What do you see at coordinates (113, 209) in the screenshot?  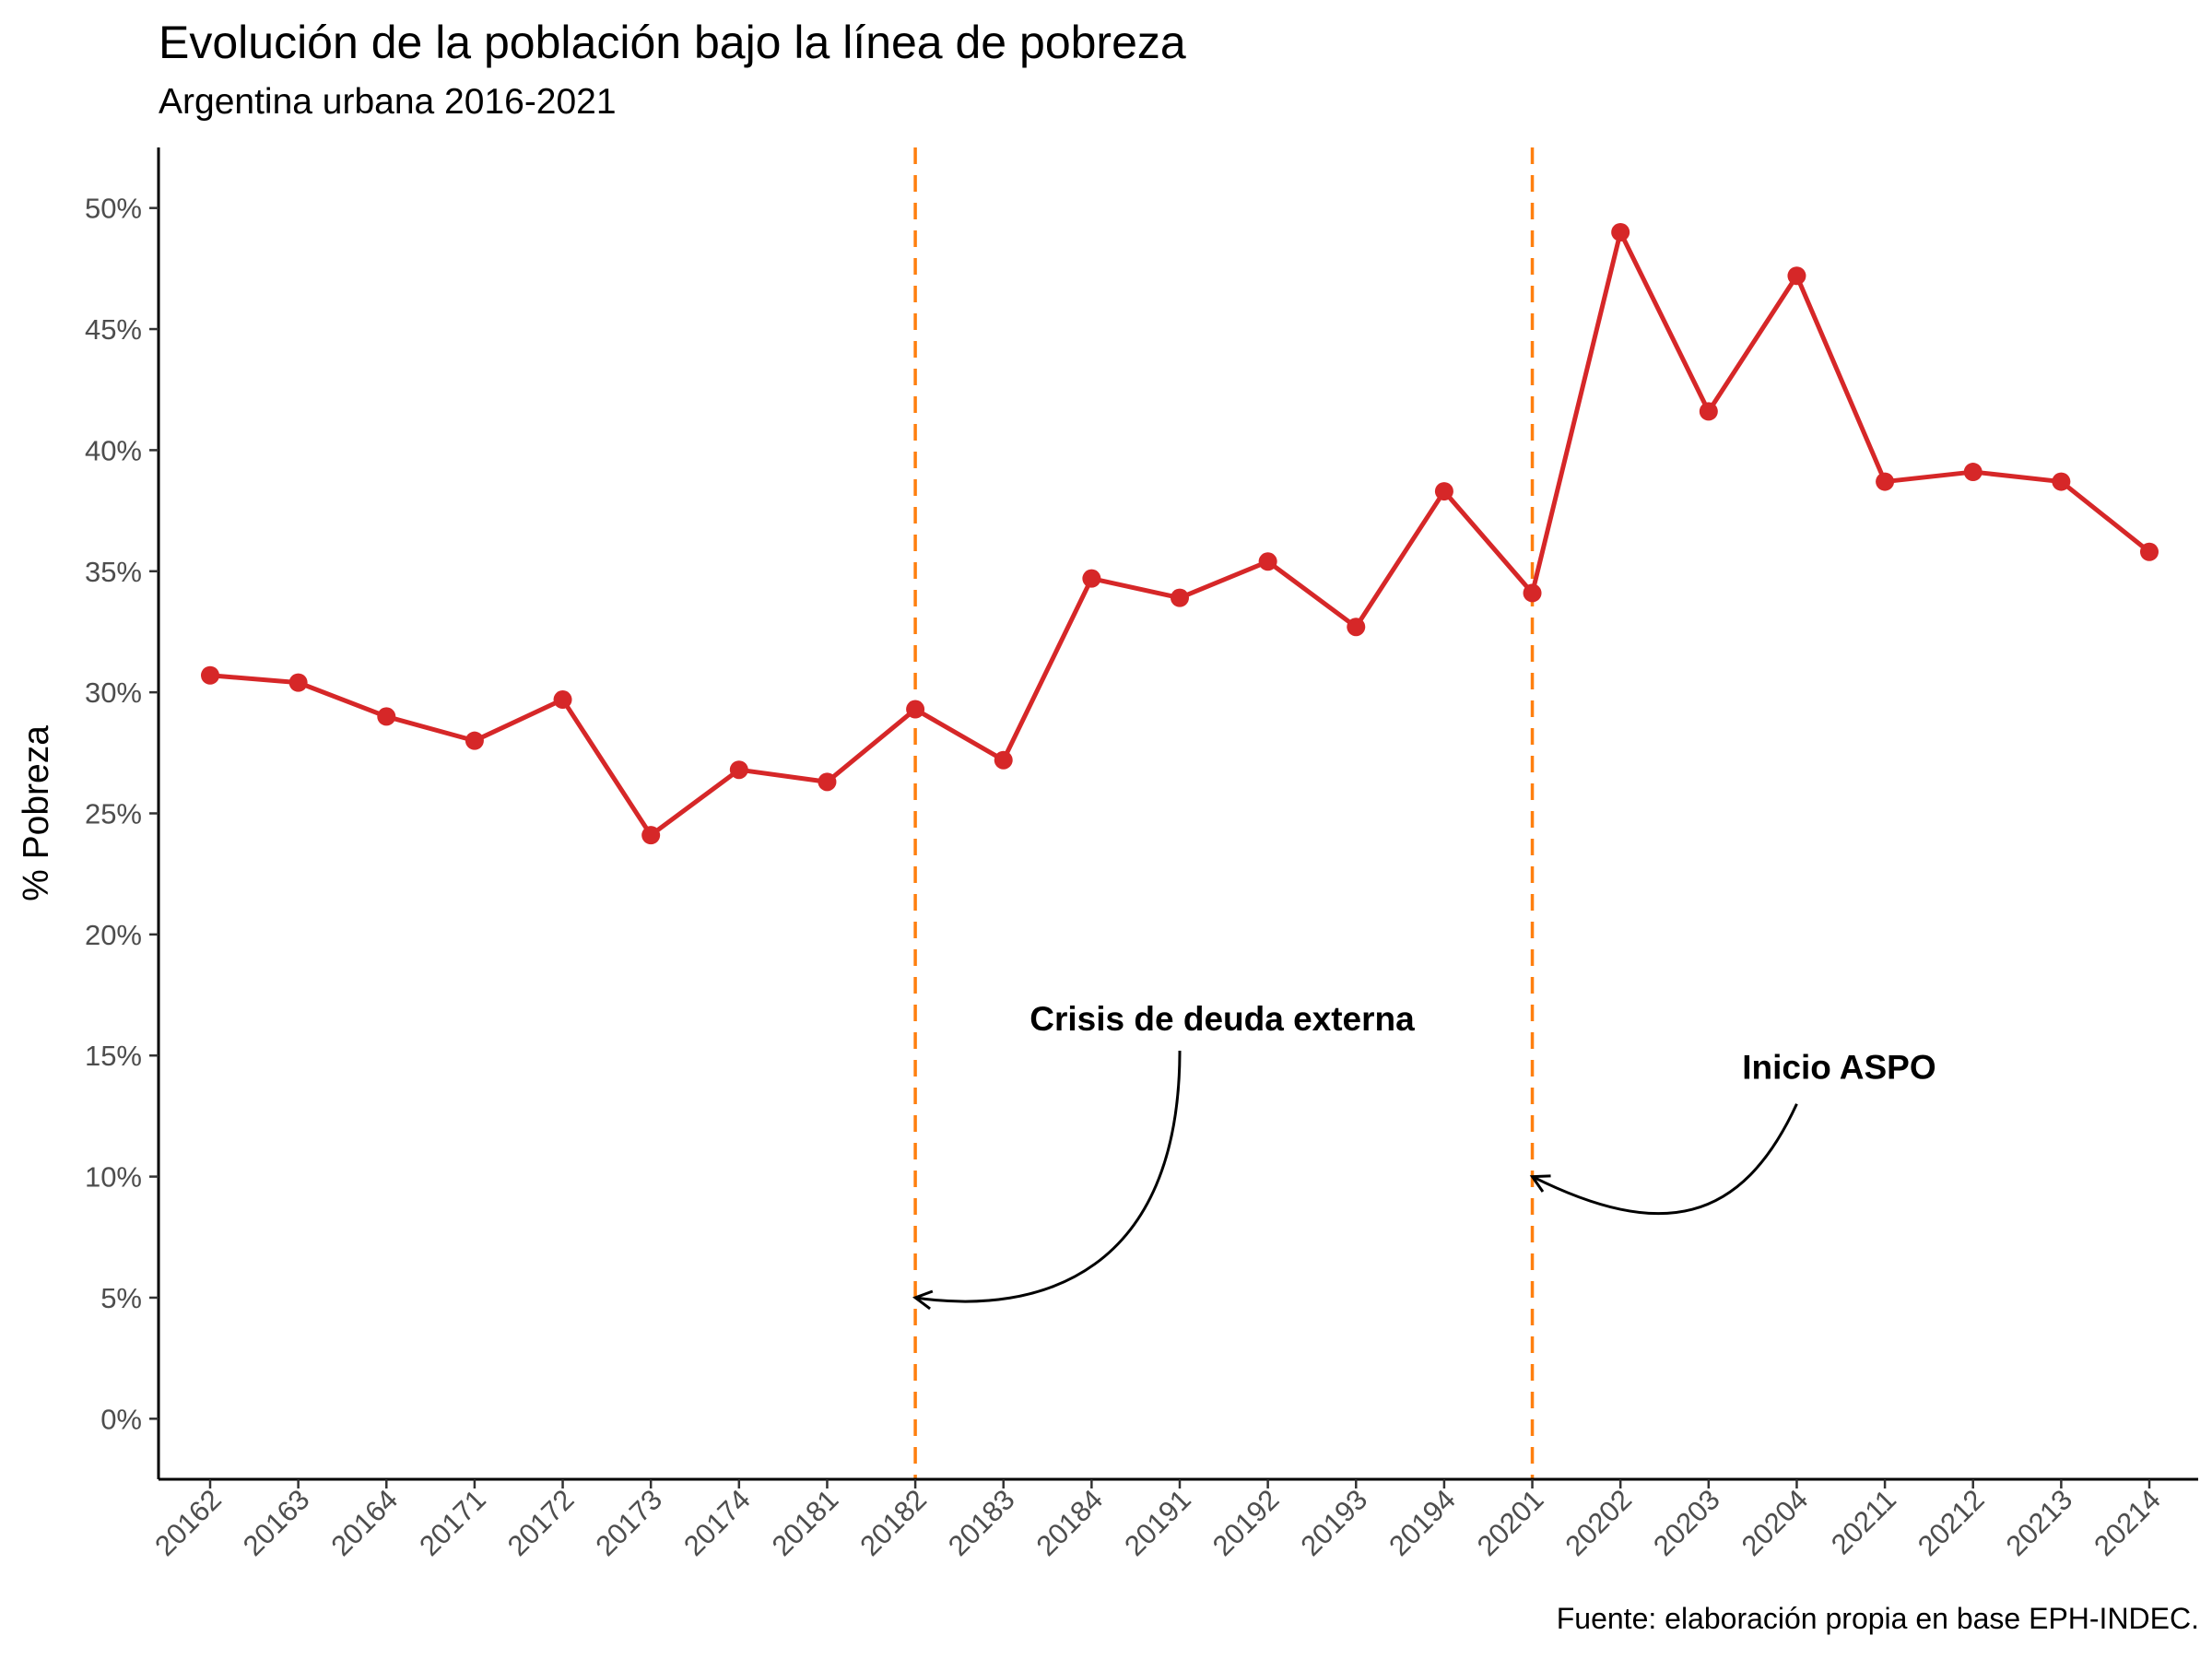 I see `y-tick-label: 50%` at bounding box center [113, 209].